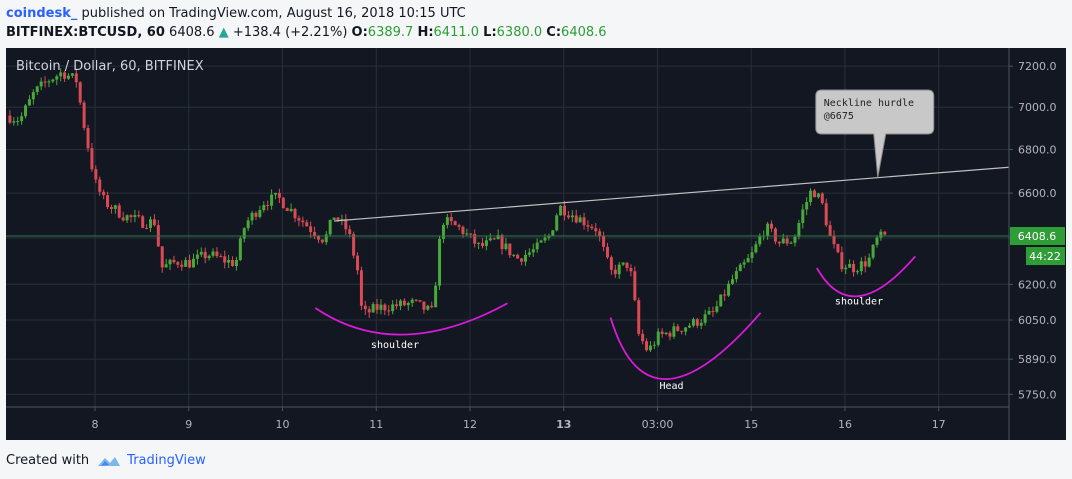 This screenshot has height=479, width=1072. I want to click on high-label: H:, so click(425, 32).